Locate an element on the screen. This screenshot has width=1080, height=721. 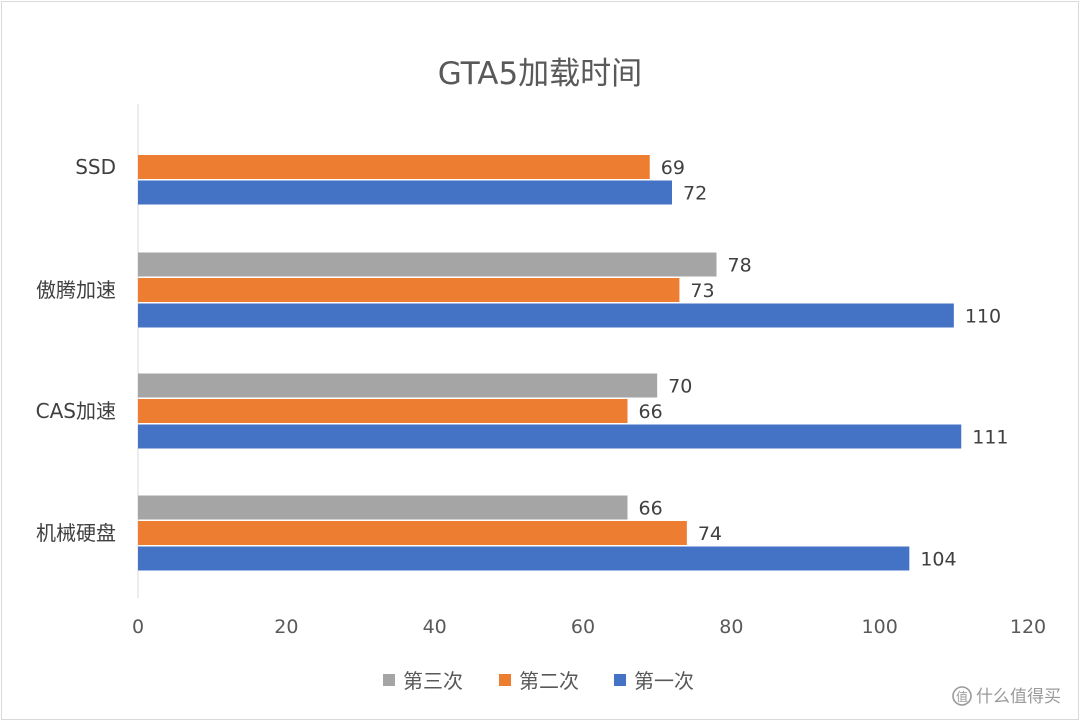
data-label: 74 is located at coordinates (710, 534).